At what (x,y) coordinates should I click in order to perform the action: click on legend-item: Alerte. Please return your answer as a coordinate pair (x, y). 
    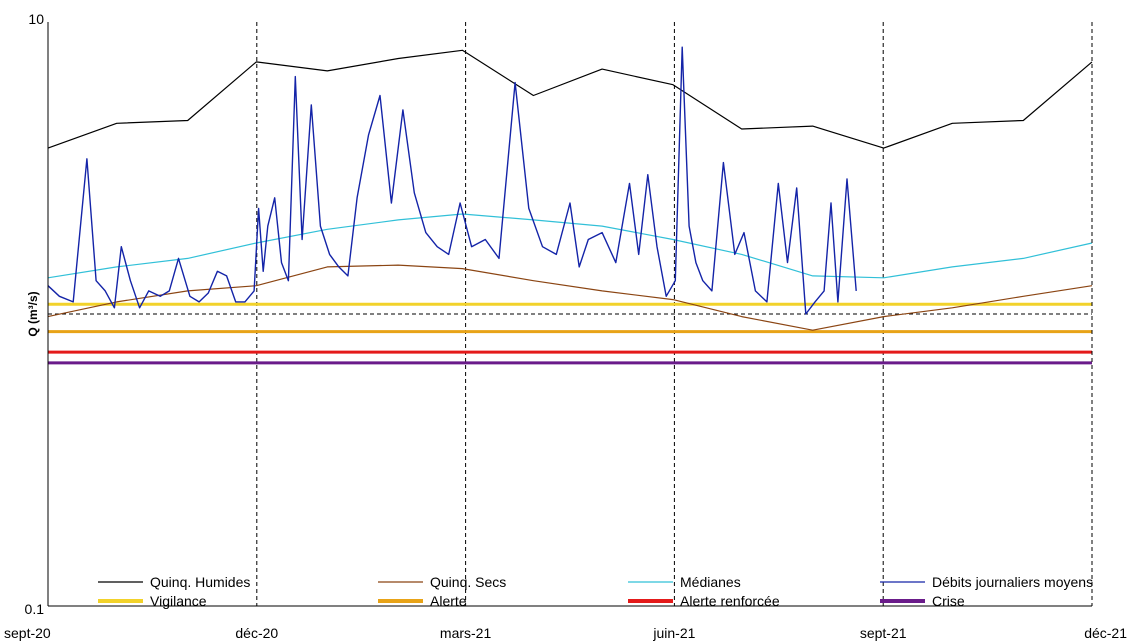
    Looking at the image, I should click on (422, 601).